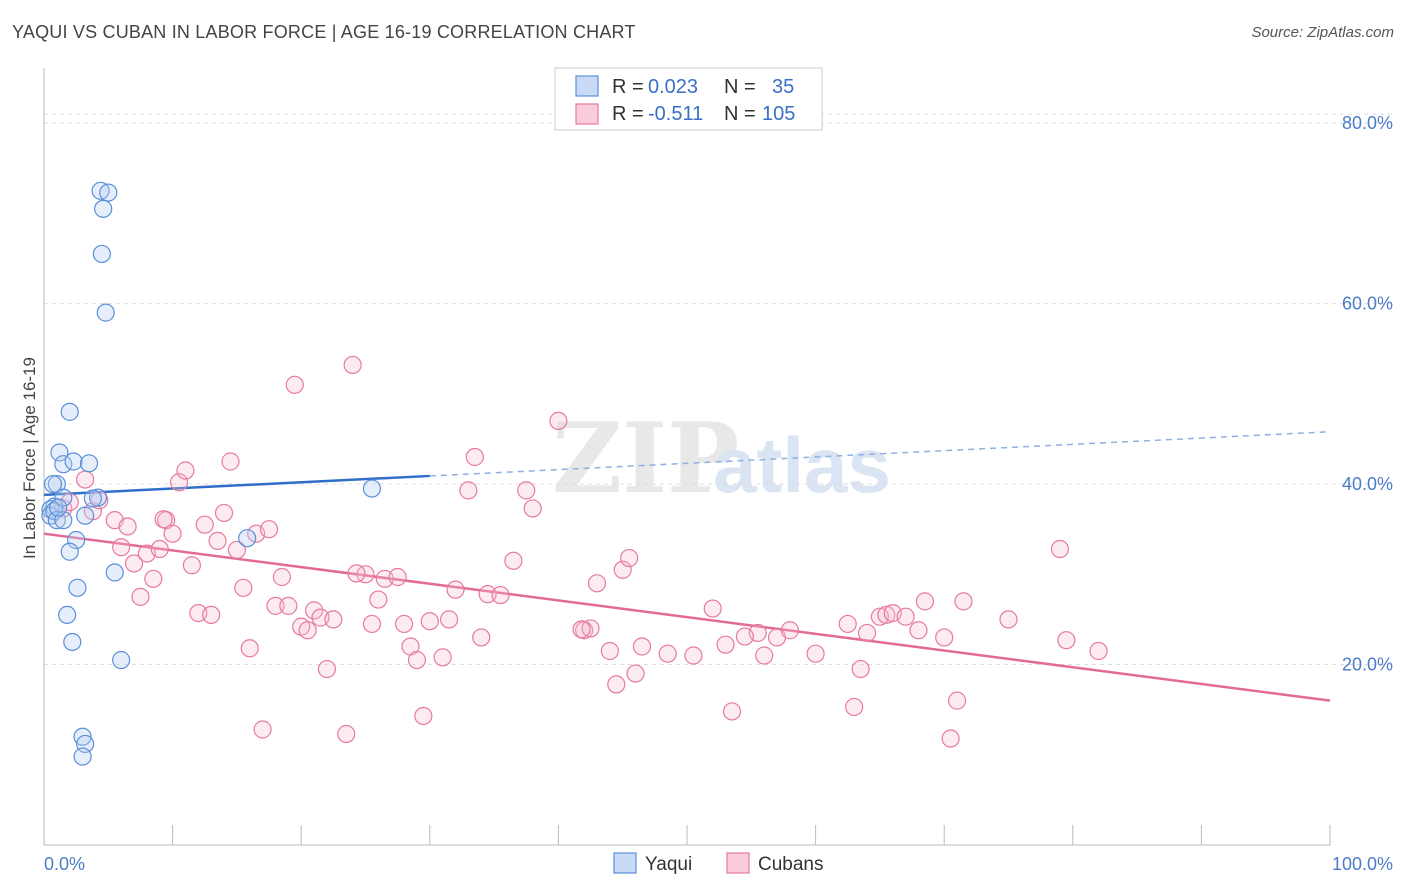 The width and height of the screenshot is (1406, 892). Describe the element at coordinates (791, 864) in the screenshot. I see `series-legend-label-cubans: Cubans` at that location.